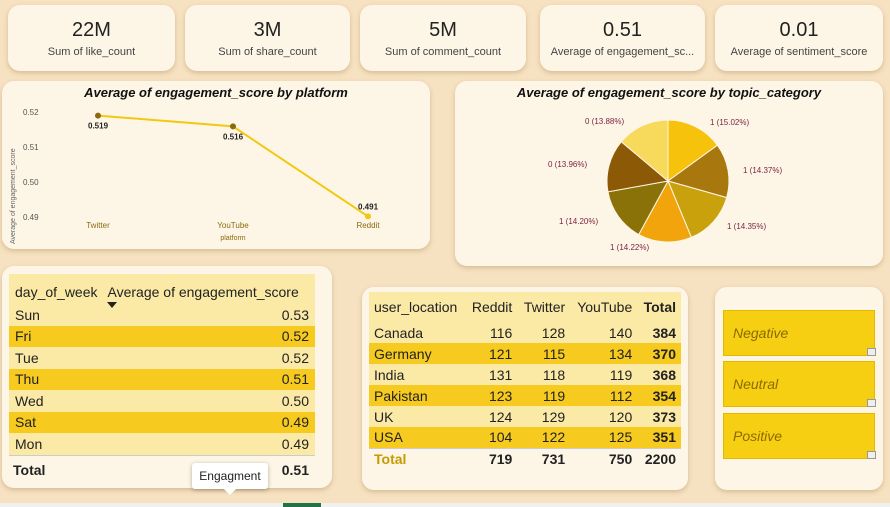 The height and width of the screenshot is (507, 890). I want to click on value-cell: 354, so click(664, 395).